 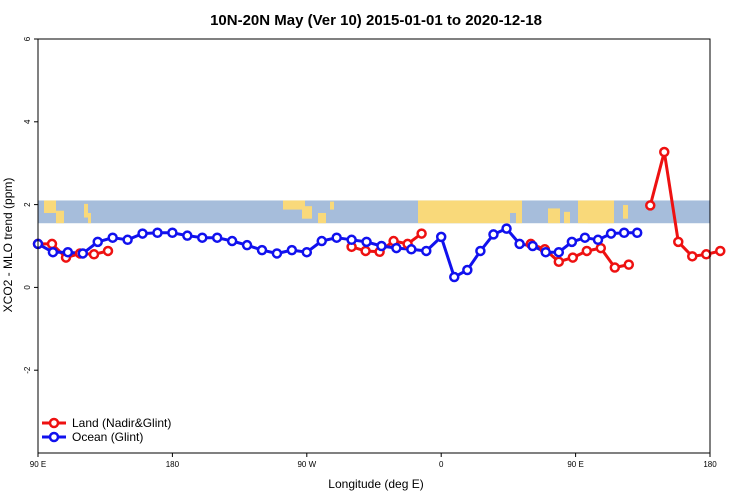 I want to click on y-tick-label-0: -2, so click(x=27, y=370).